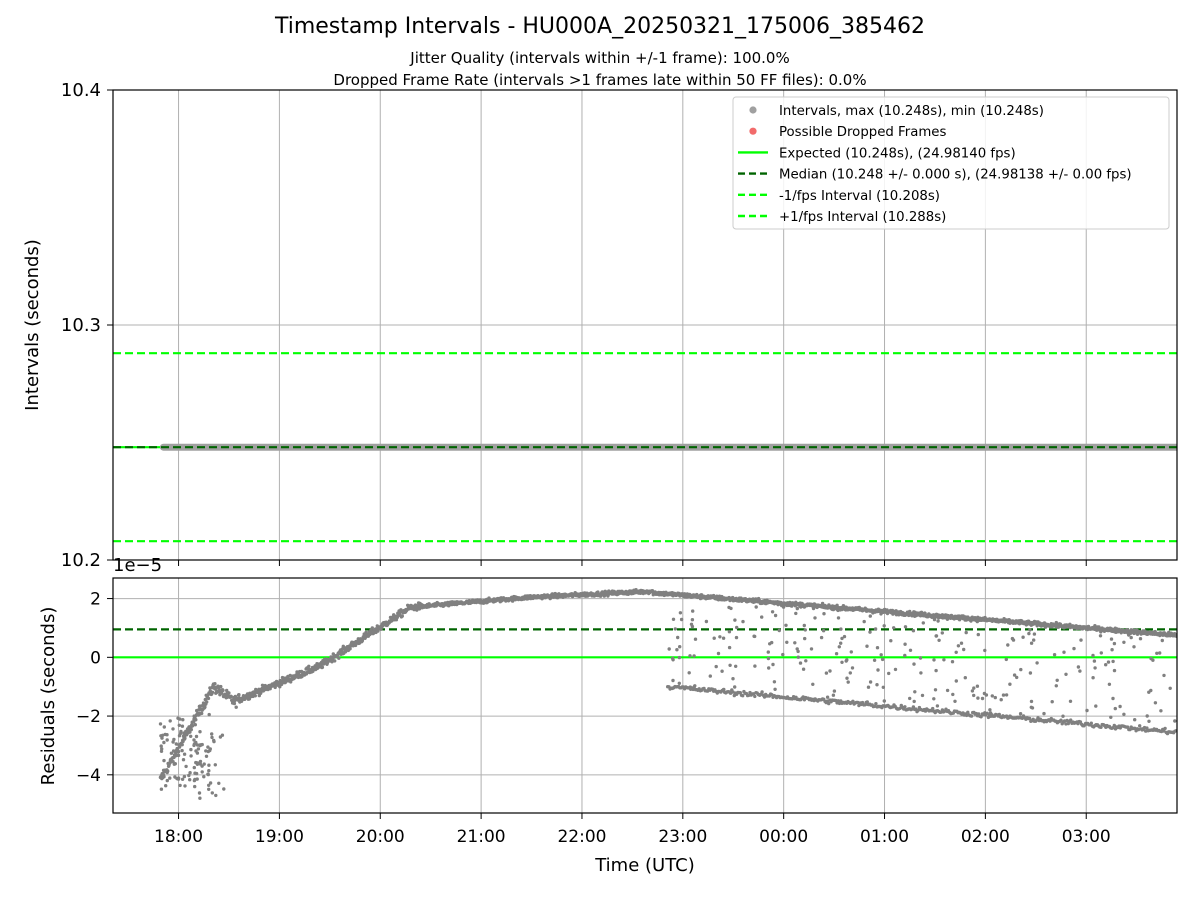  I want to click on legend-label: Possible Dropped Frames, so click(862, 132).